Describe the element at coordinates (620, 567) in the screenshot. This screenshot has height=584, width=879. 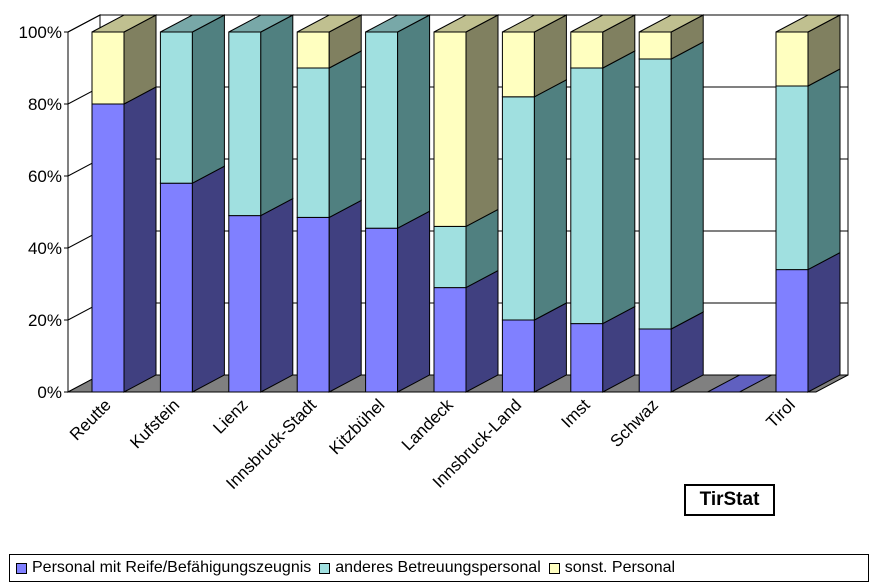
I see `legend-label: sonst. Personal` at that location.